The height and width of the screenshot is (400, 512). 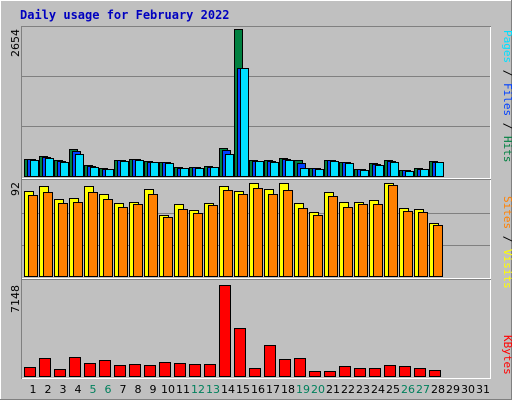 I want to click on bar-hits-files-pages-pages-day14, so click(x=229, y=165).